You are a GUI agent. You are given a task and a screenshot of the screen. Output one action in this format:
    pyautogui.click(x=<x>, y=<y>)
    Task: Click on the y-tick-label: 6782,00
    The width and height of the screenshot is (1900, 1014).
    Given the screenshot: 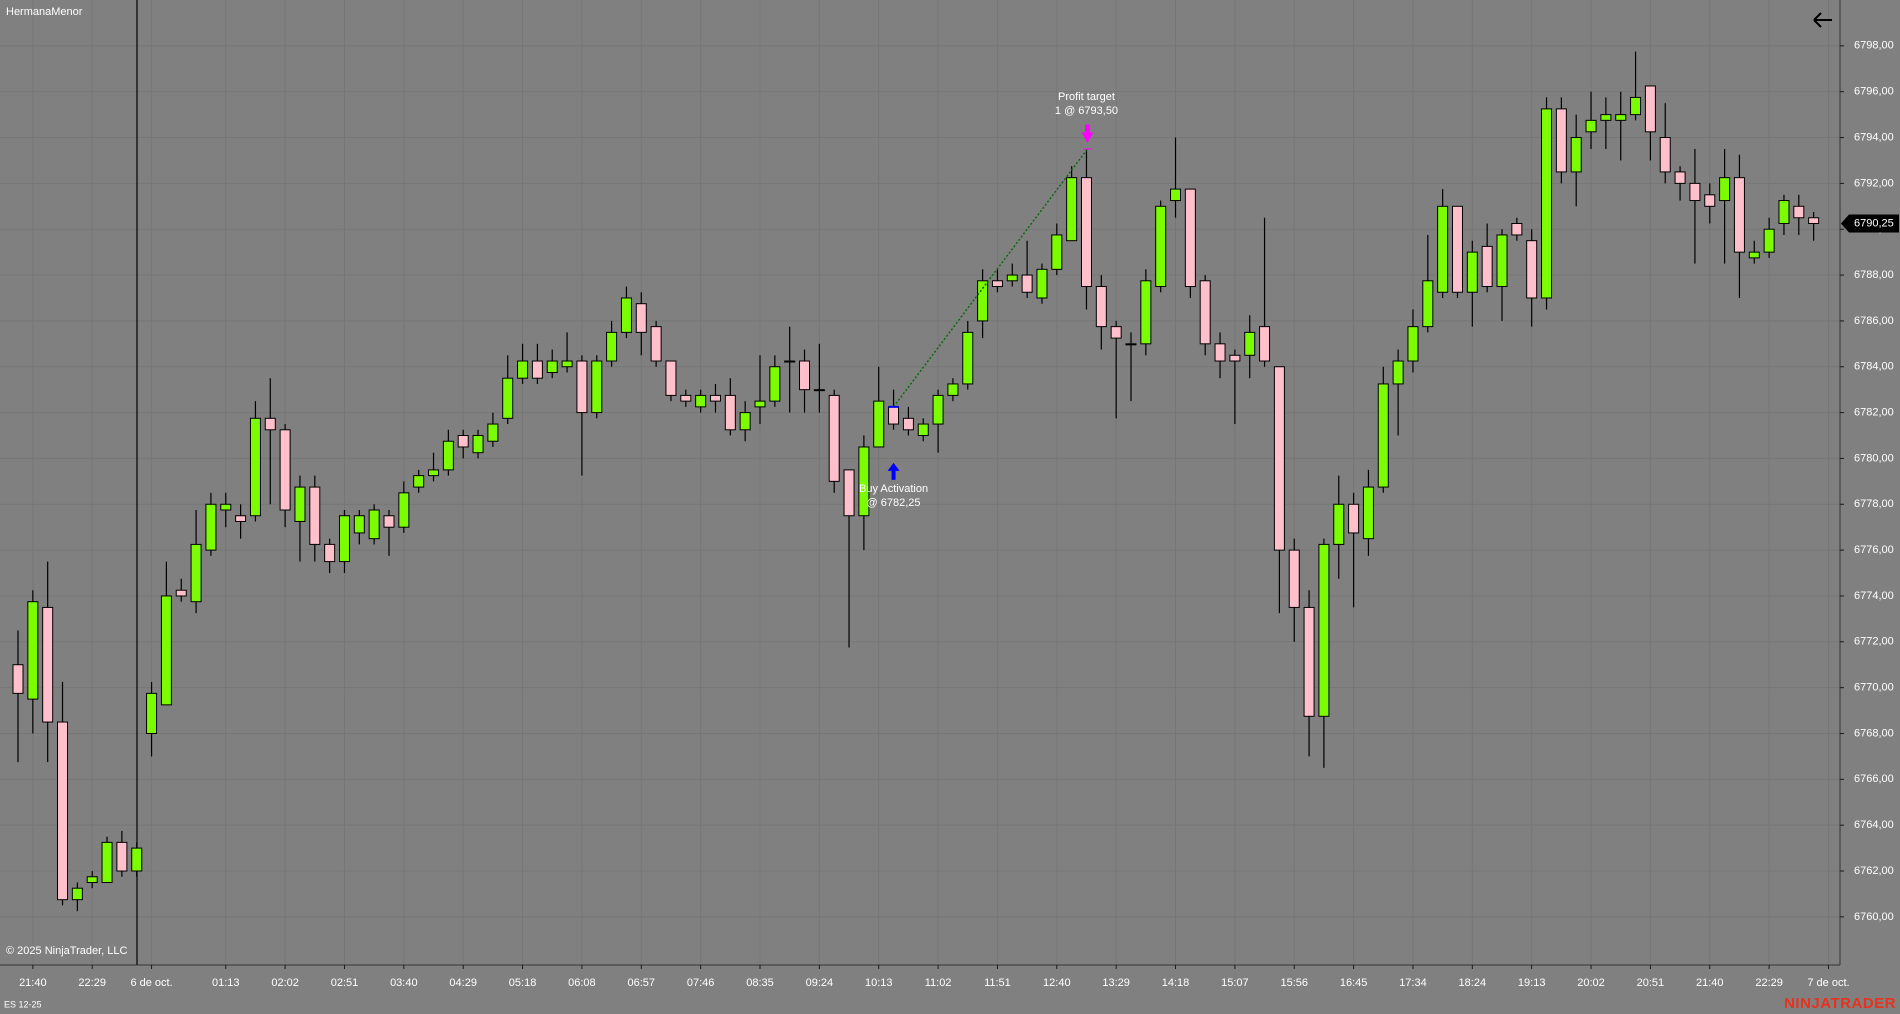 What is the action you would take?
    pyautogui.click(x=1874, y=412)
    